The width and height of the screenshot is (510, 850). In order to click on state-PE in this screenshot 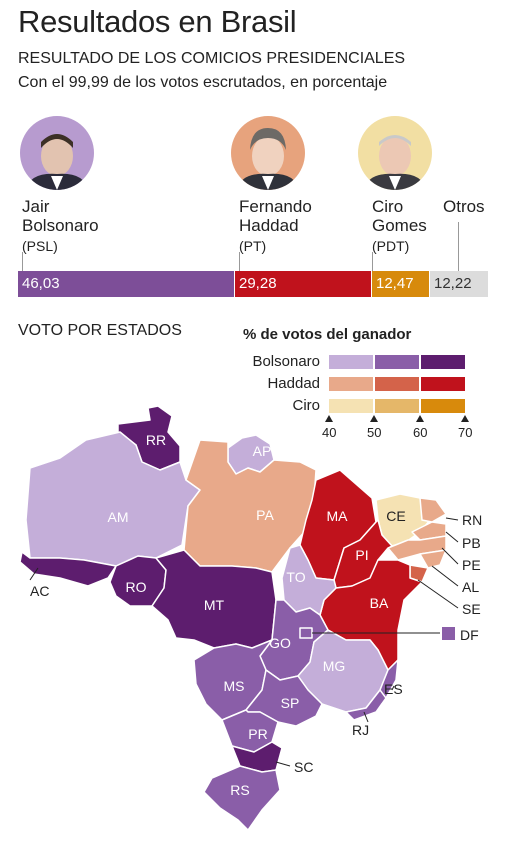, I will do `click(417, 548)`.